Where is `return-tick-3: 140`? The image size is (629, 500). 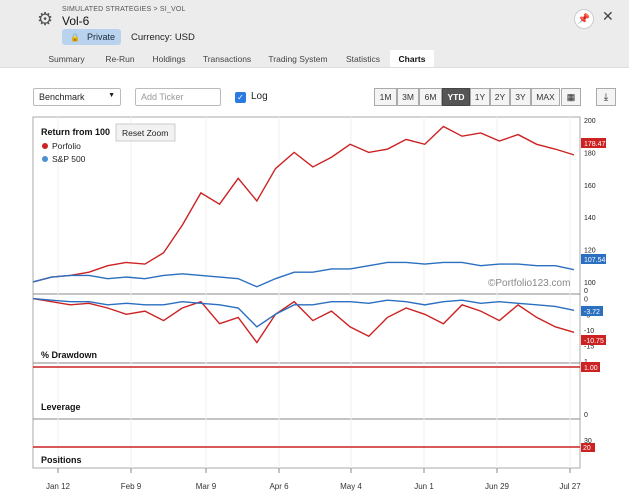
return-tick-3: 140 is located at coordinates (590, 218).